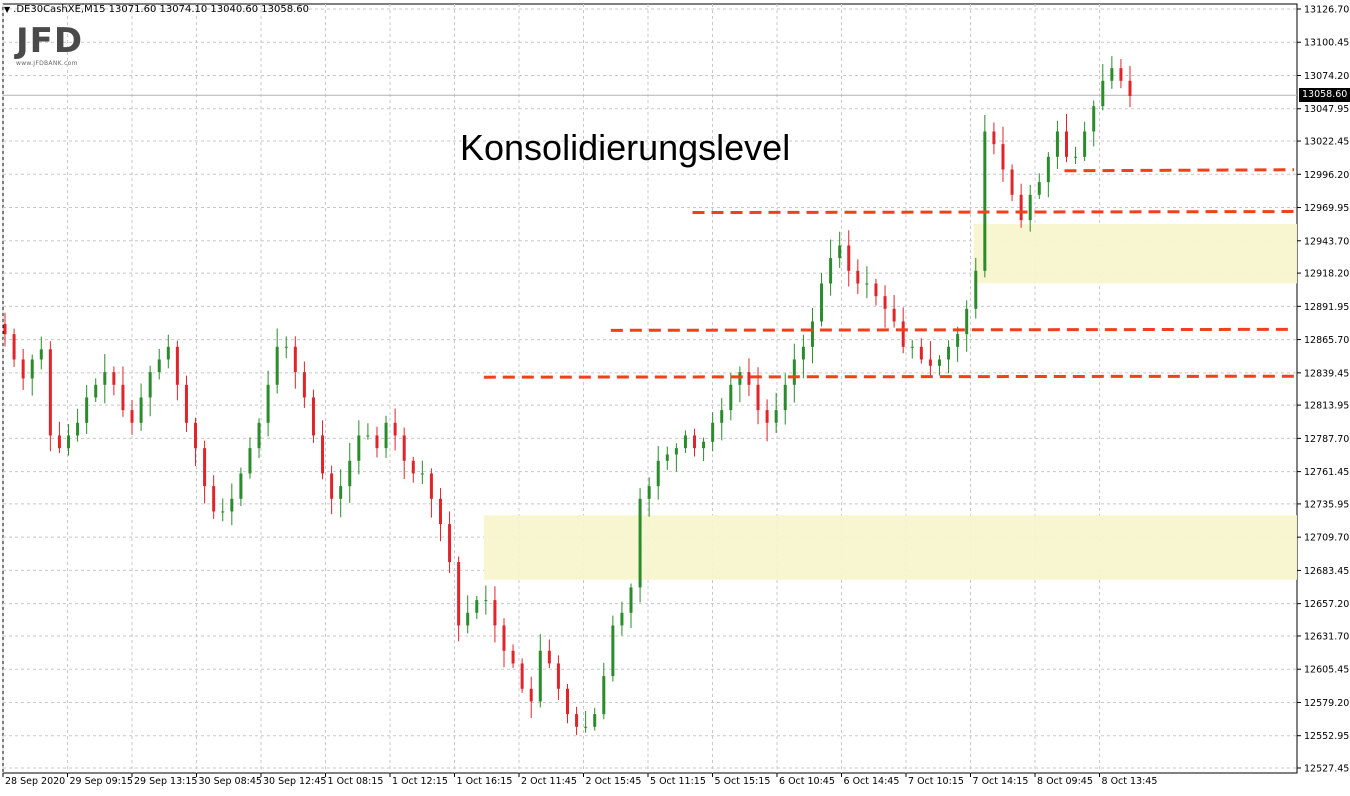 The image size is (1350, 796). What do you see at coordinates (294, 781) in the screenshot?
I see `x-tick-label: 30 Sep 12:45` at bounding box center [294, 781].